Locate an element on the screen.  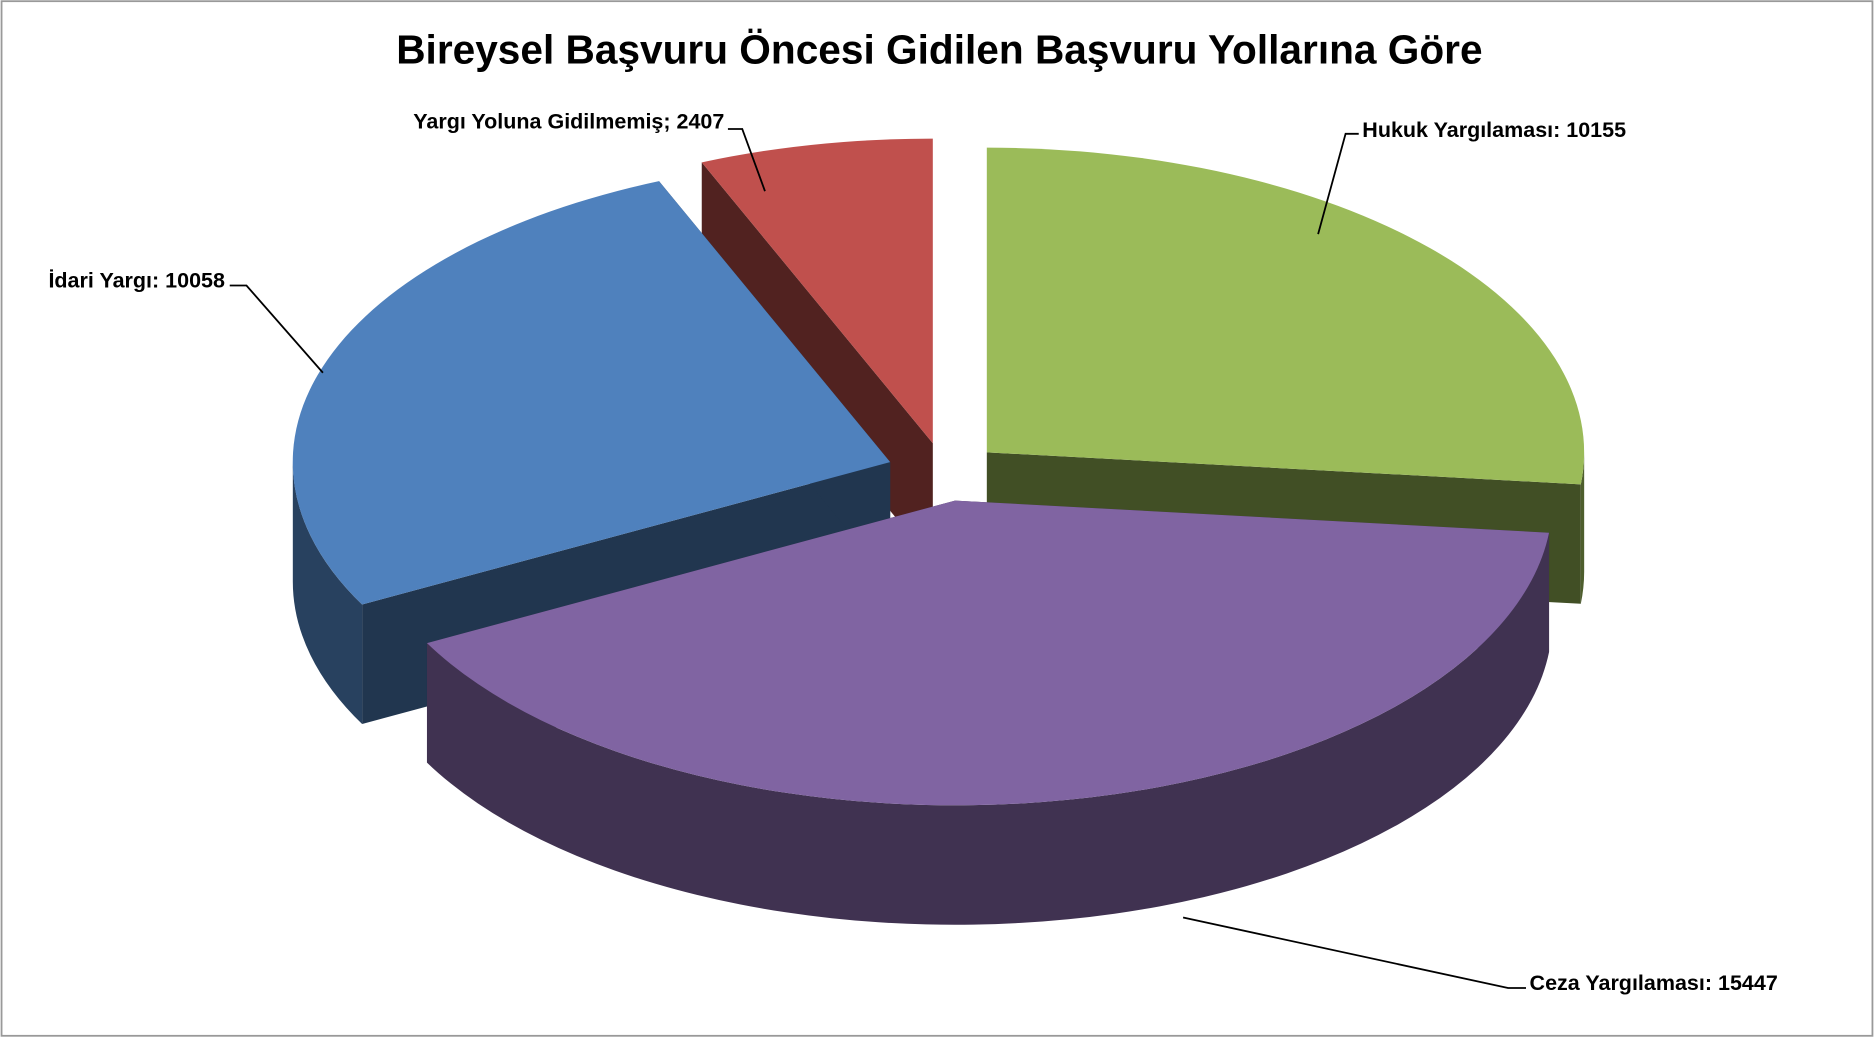
data-label: İdari Yargı: 10058 is located at coordinates (136, 281).